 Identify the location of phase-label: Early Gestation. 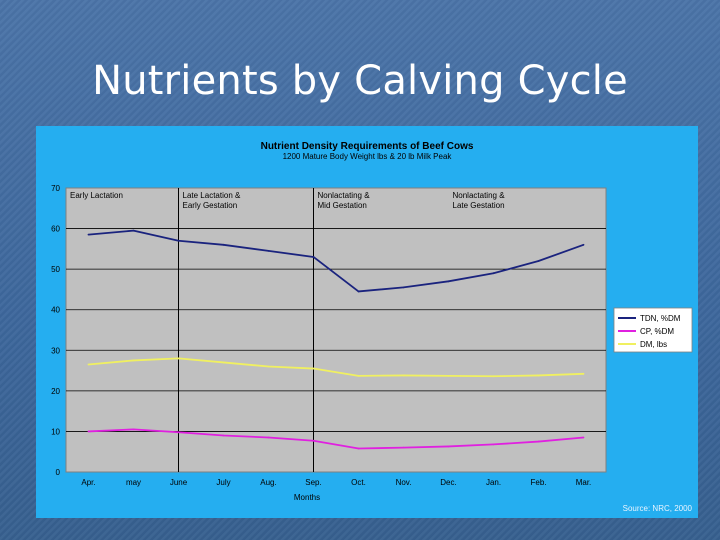
(210, 205).